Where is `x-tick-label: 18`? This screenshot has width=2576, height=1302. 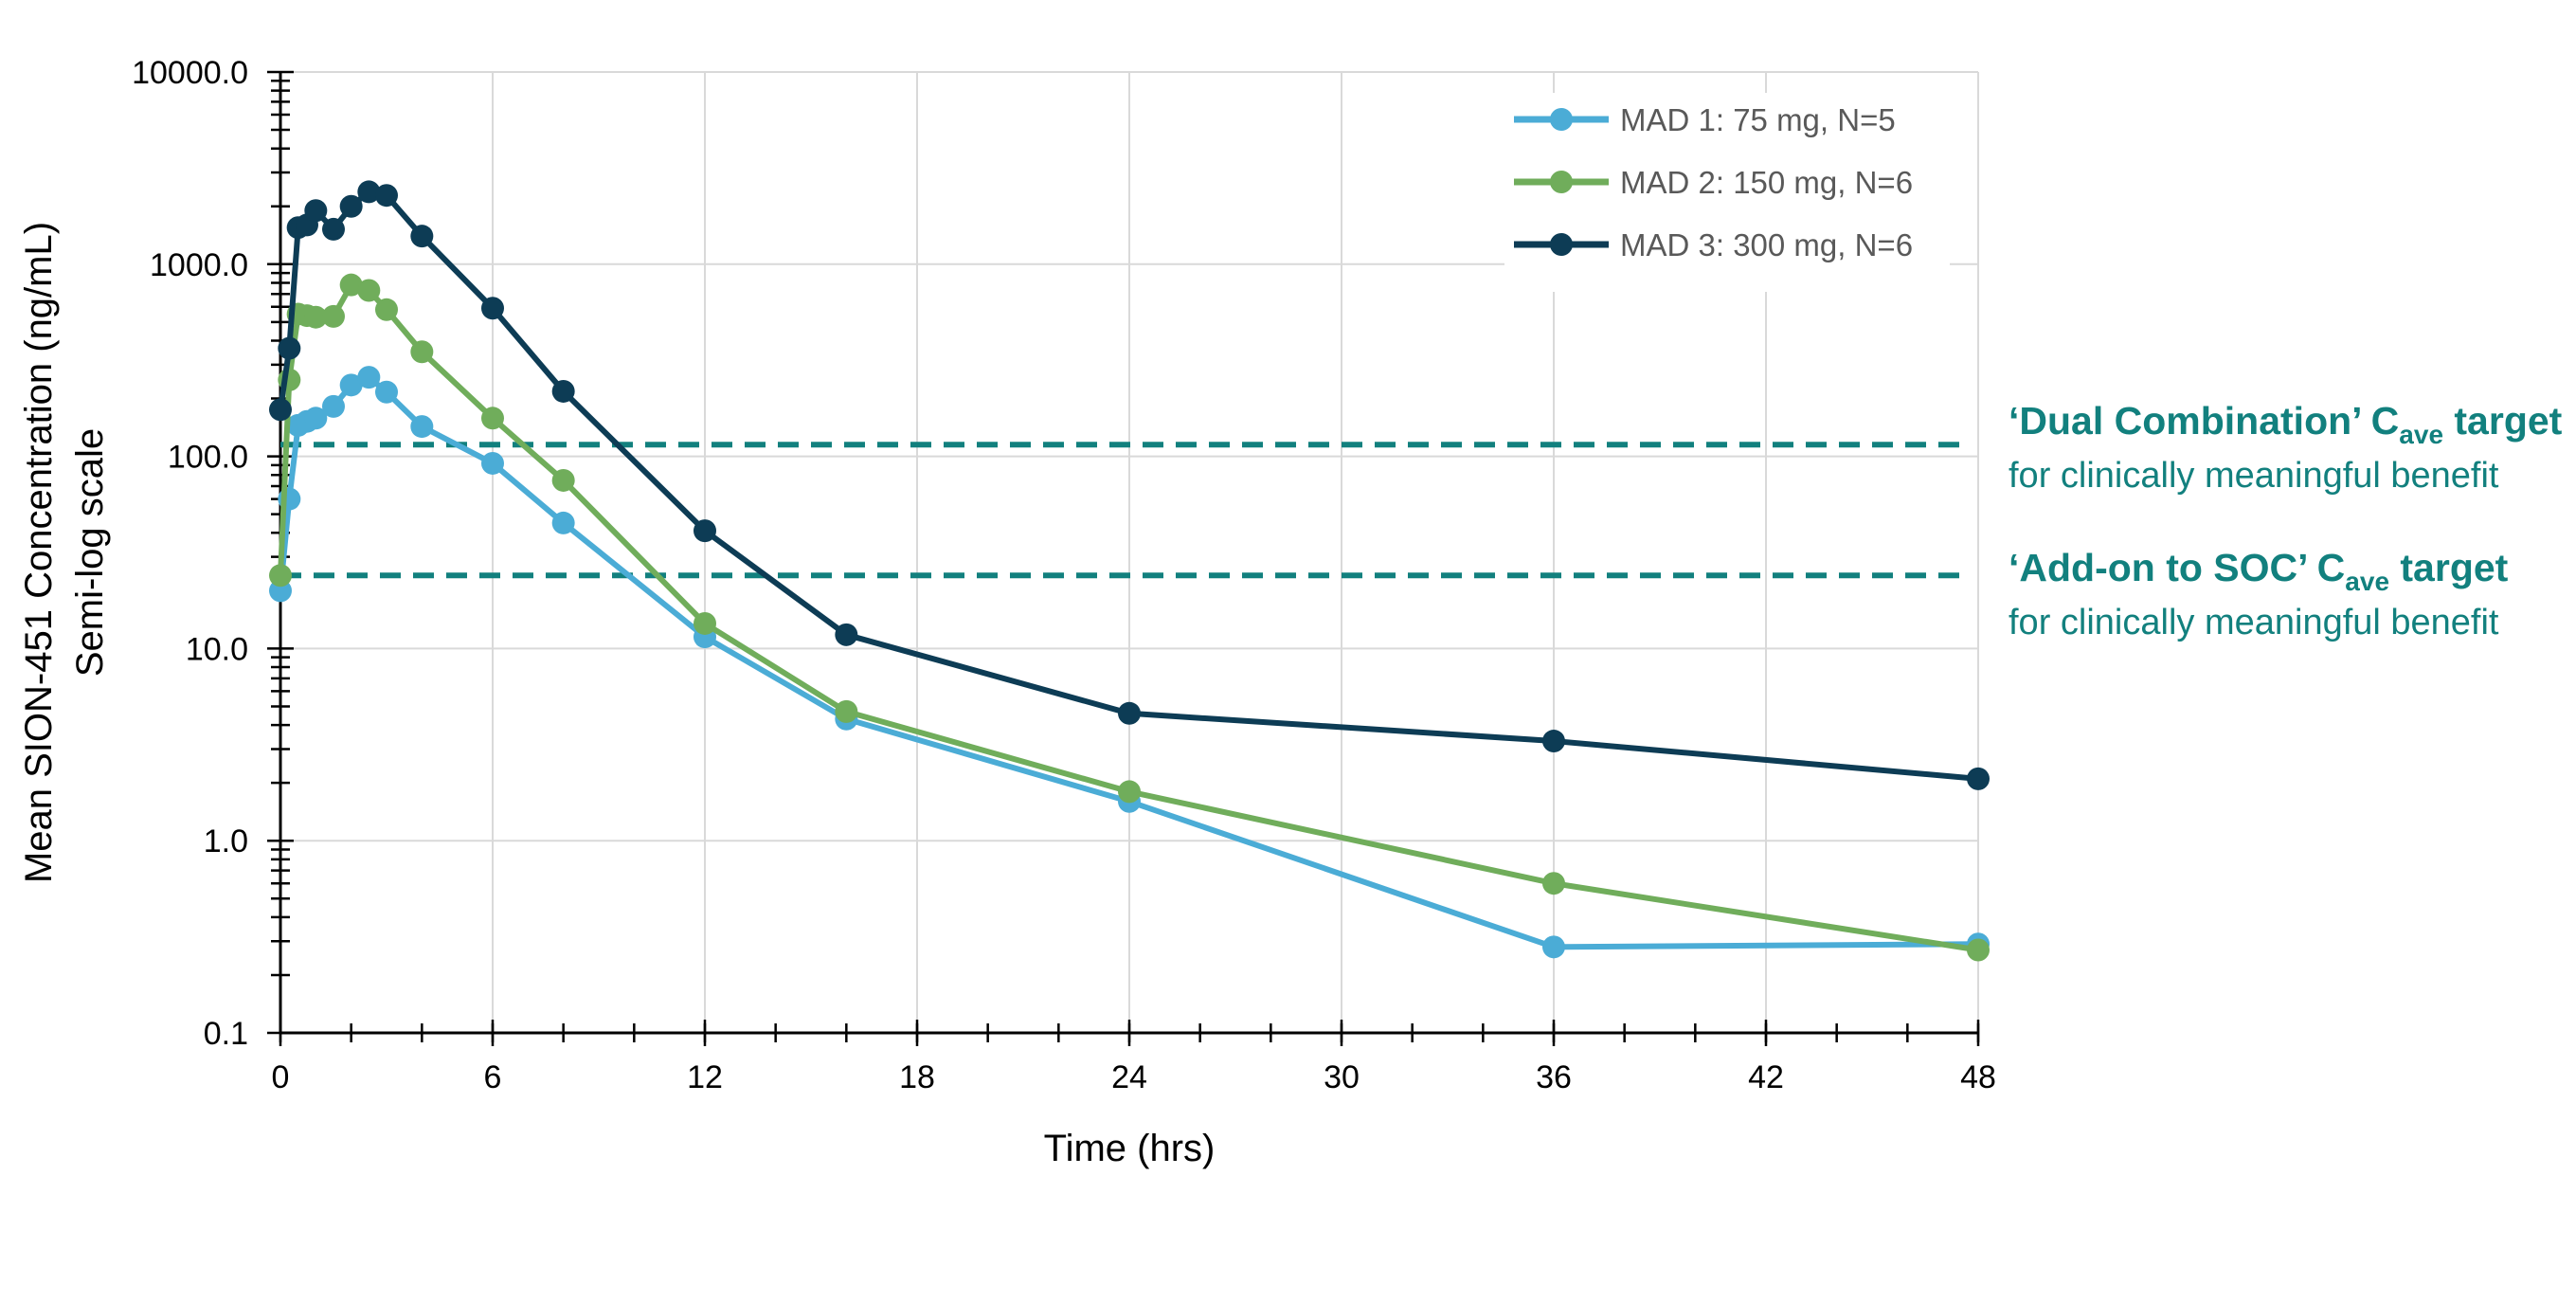
x-tick-label: 18 is located at coordinates (917, 1077).